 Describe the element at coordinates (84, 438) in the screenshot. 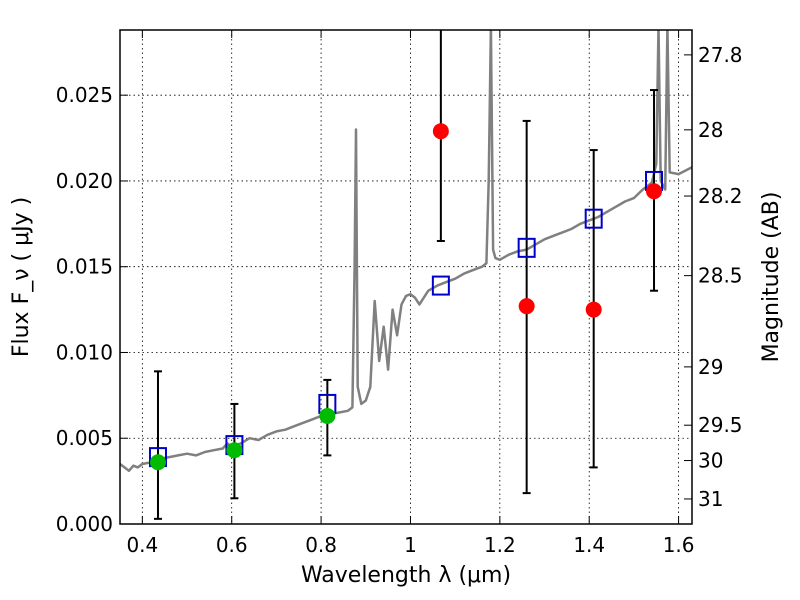

I see `y-tick-label: 0.005` at that location.